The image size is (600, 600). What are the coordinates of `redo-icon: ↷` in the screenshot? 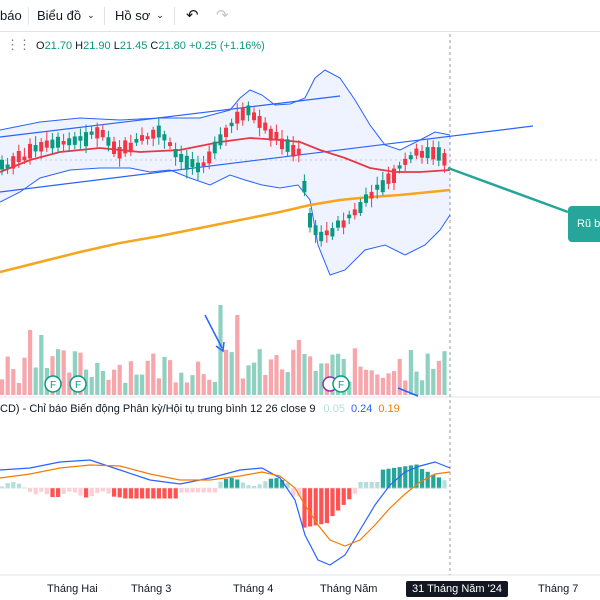 It's located at (222, 15).